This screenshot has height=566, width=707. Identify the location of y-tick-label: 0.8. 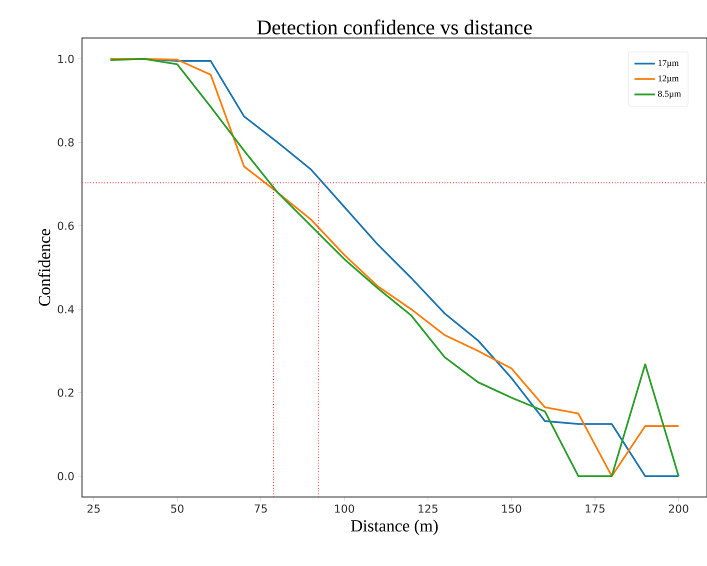
(66, 142).